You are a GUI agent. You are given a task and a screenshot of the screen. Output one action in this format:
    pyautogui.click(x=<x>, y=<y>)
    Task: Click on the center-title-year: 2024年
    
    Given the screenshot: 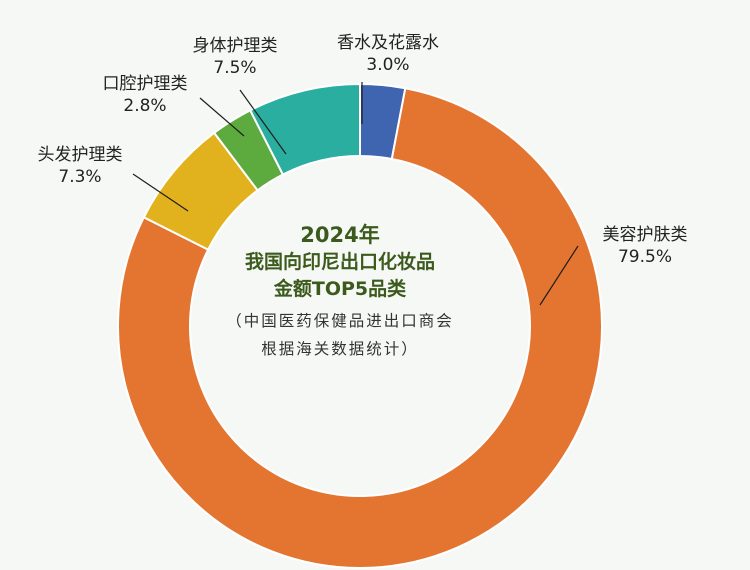 What is the action you would take?
    pyautogui.click(x=340, y=235)
    